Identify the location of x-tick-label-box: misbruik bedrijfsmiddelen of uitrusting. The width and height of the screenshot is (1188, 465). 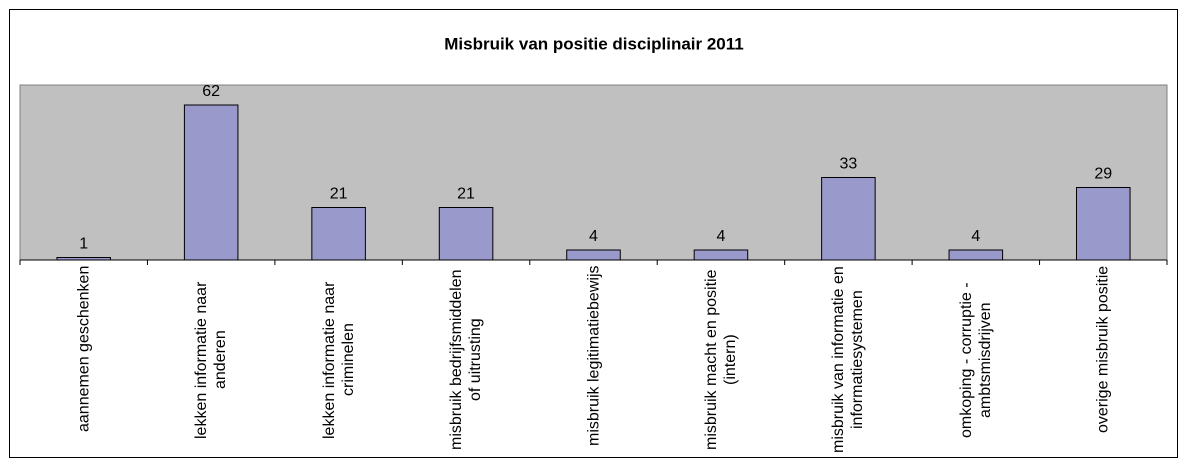
(466, 360).